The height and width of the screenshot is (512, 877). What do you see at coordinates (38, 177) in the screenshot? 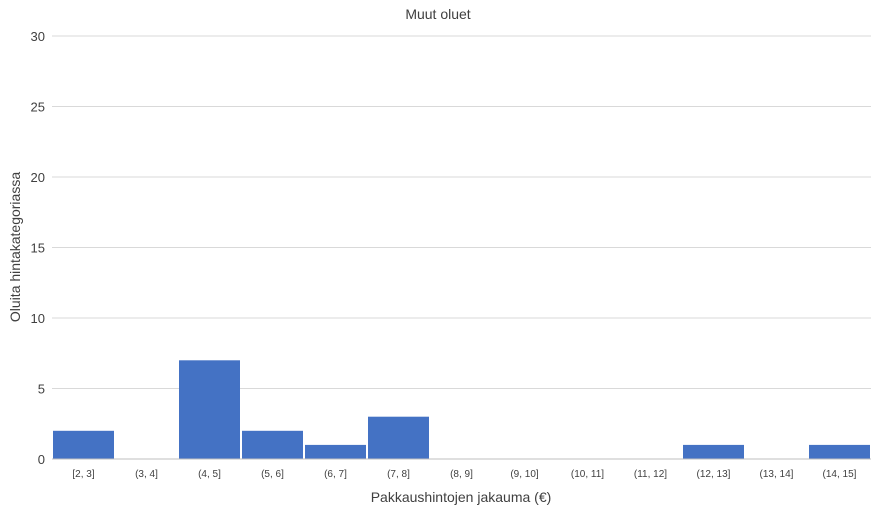
I see `y-tick-label: 20` at bounding box center [38, 177].